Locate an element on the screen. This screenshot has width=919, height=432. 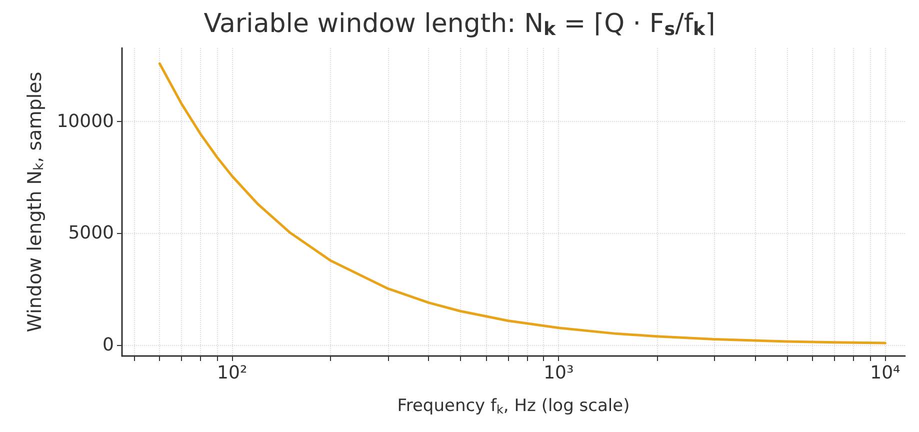
y-tick-label: 0 is located at coordinates (108, 345).